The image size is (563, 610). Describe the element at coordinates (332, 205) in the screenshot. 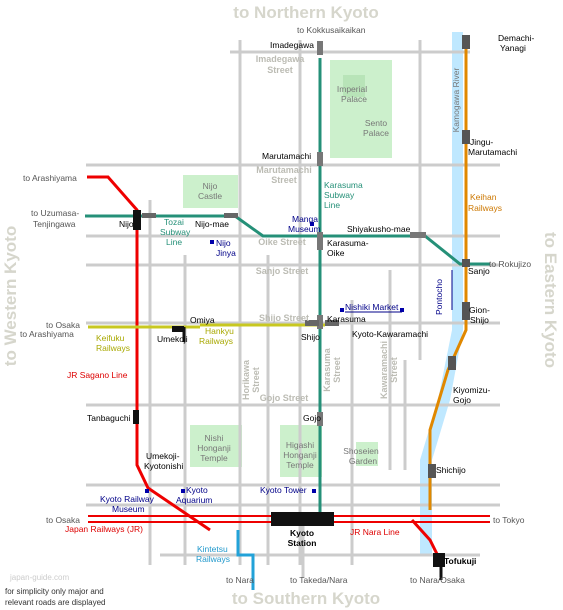

I see `line-karasuma-3: Line` at that location.